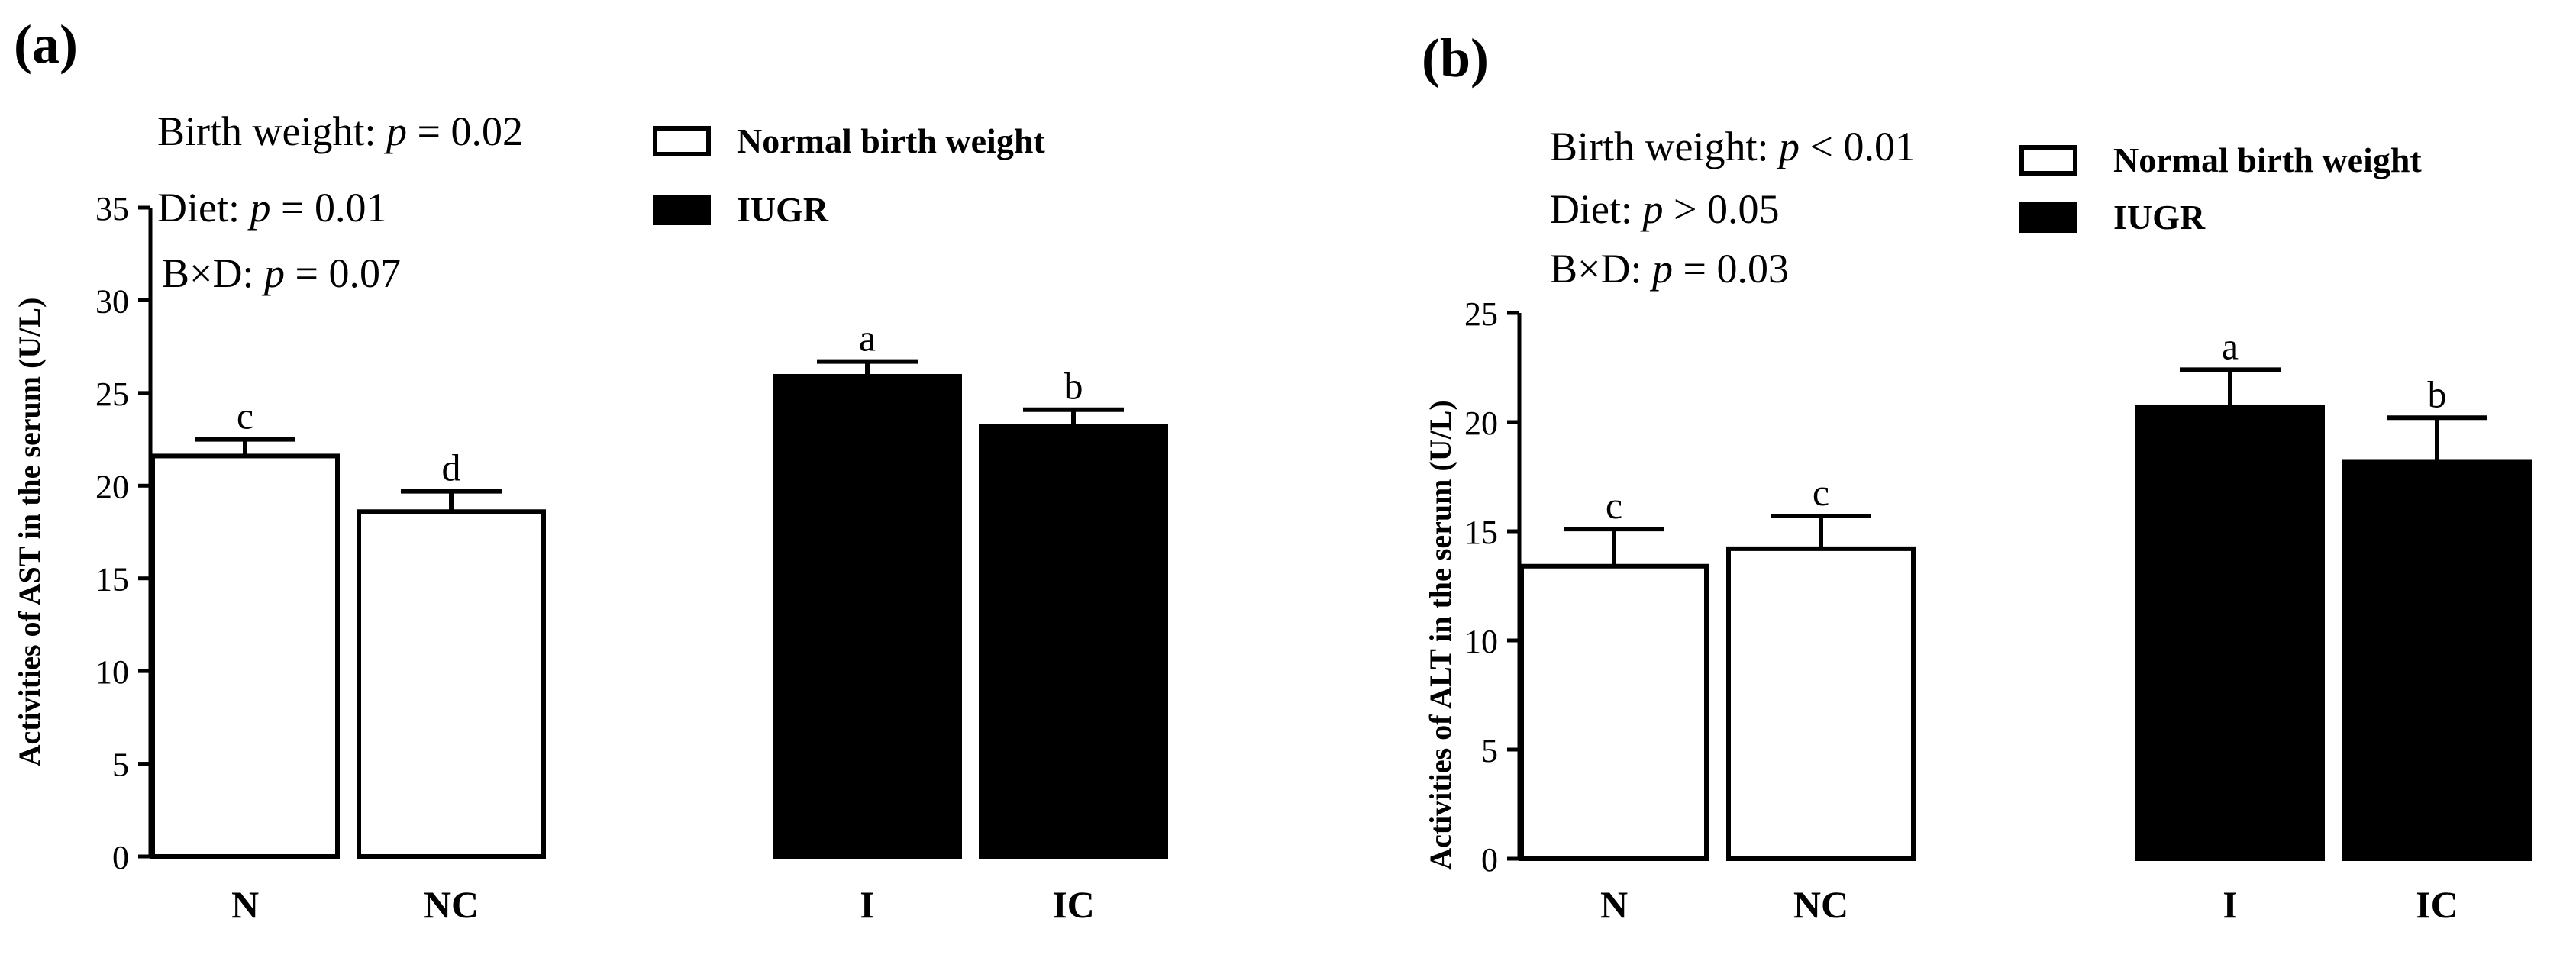  Describe the element at coordinates (451, 468) in the screenshot. I see `panel-a-significance-letter: d` at that location.